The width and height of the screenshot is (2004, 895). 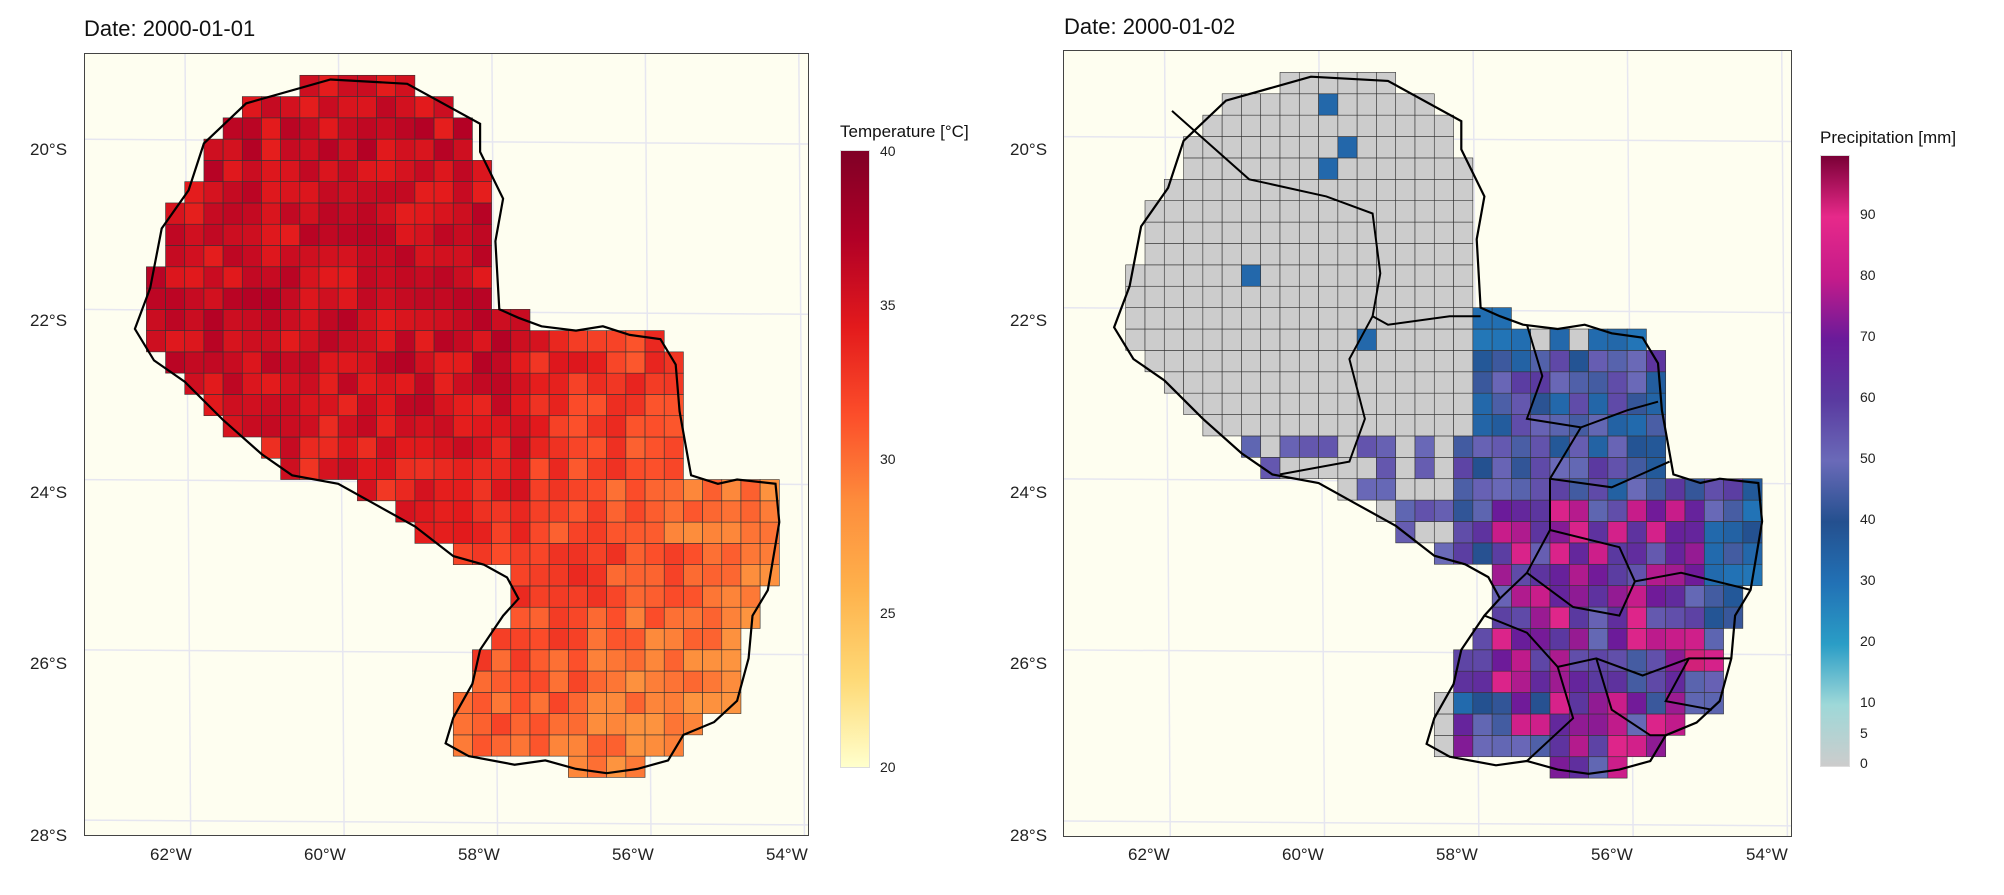 I want to click on y-axis-label: 26°S, so click(x=1029, y=663).